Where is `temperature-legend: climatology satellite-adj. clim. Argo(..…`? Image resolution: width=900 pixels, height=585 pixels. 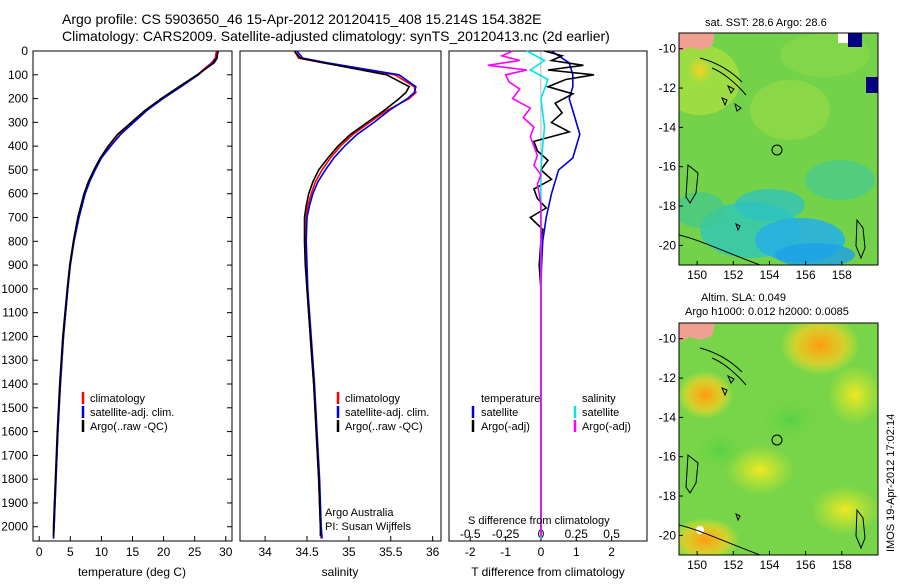
temperature-legend: climatology satellite-adj. clim. Argo(..… is located at coordinates (127, 412).